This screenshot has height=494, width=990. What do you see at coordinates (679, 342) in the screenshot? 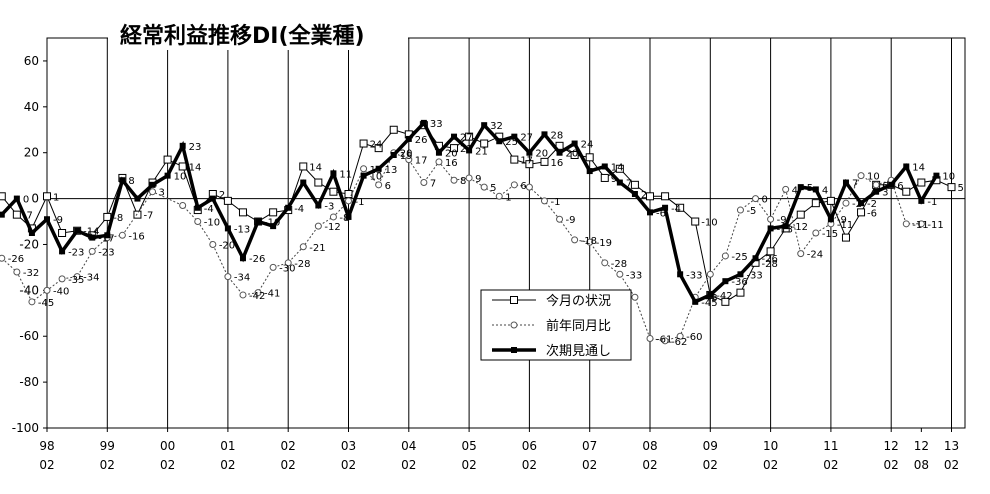
I see `data-label: -62` at bounding box center [679, 342].